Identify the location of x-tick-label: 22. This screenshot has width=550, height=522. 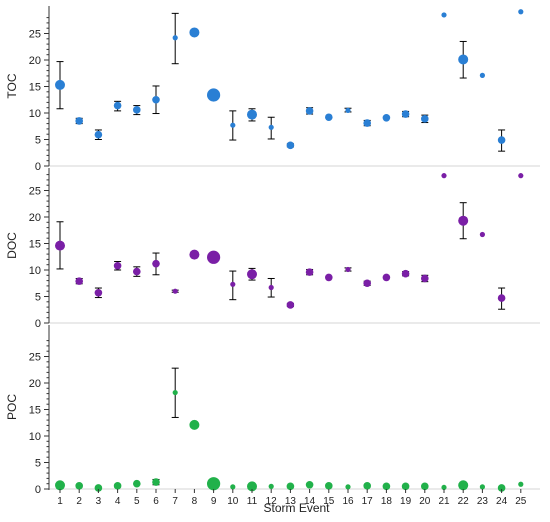
(464, 501).